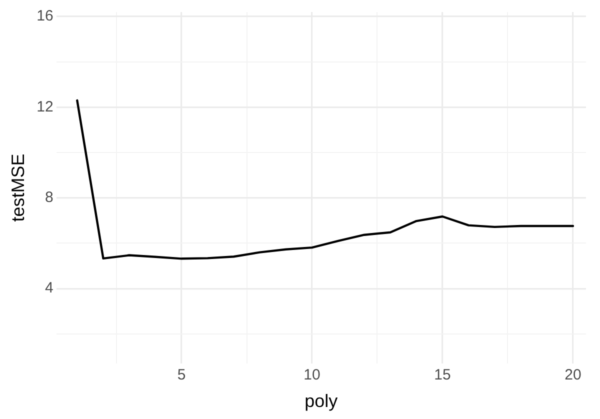  What do you see at coordinates (312, 375) in the screenshot?
I see `x-tick-label: 10` at bounding box center [312, 375].